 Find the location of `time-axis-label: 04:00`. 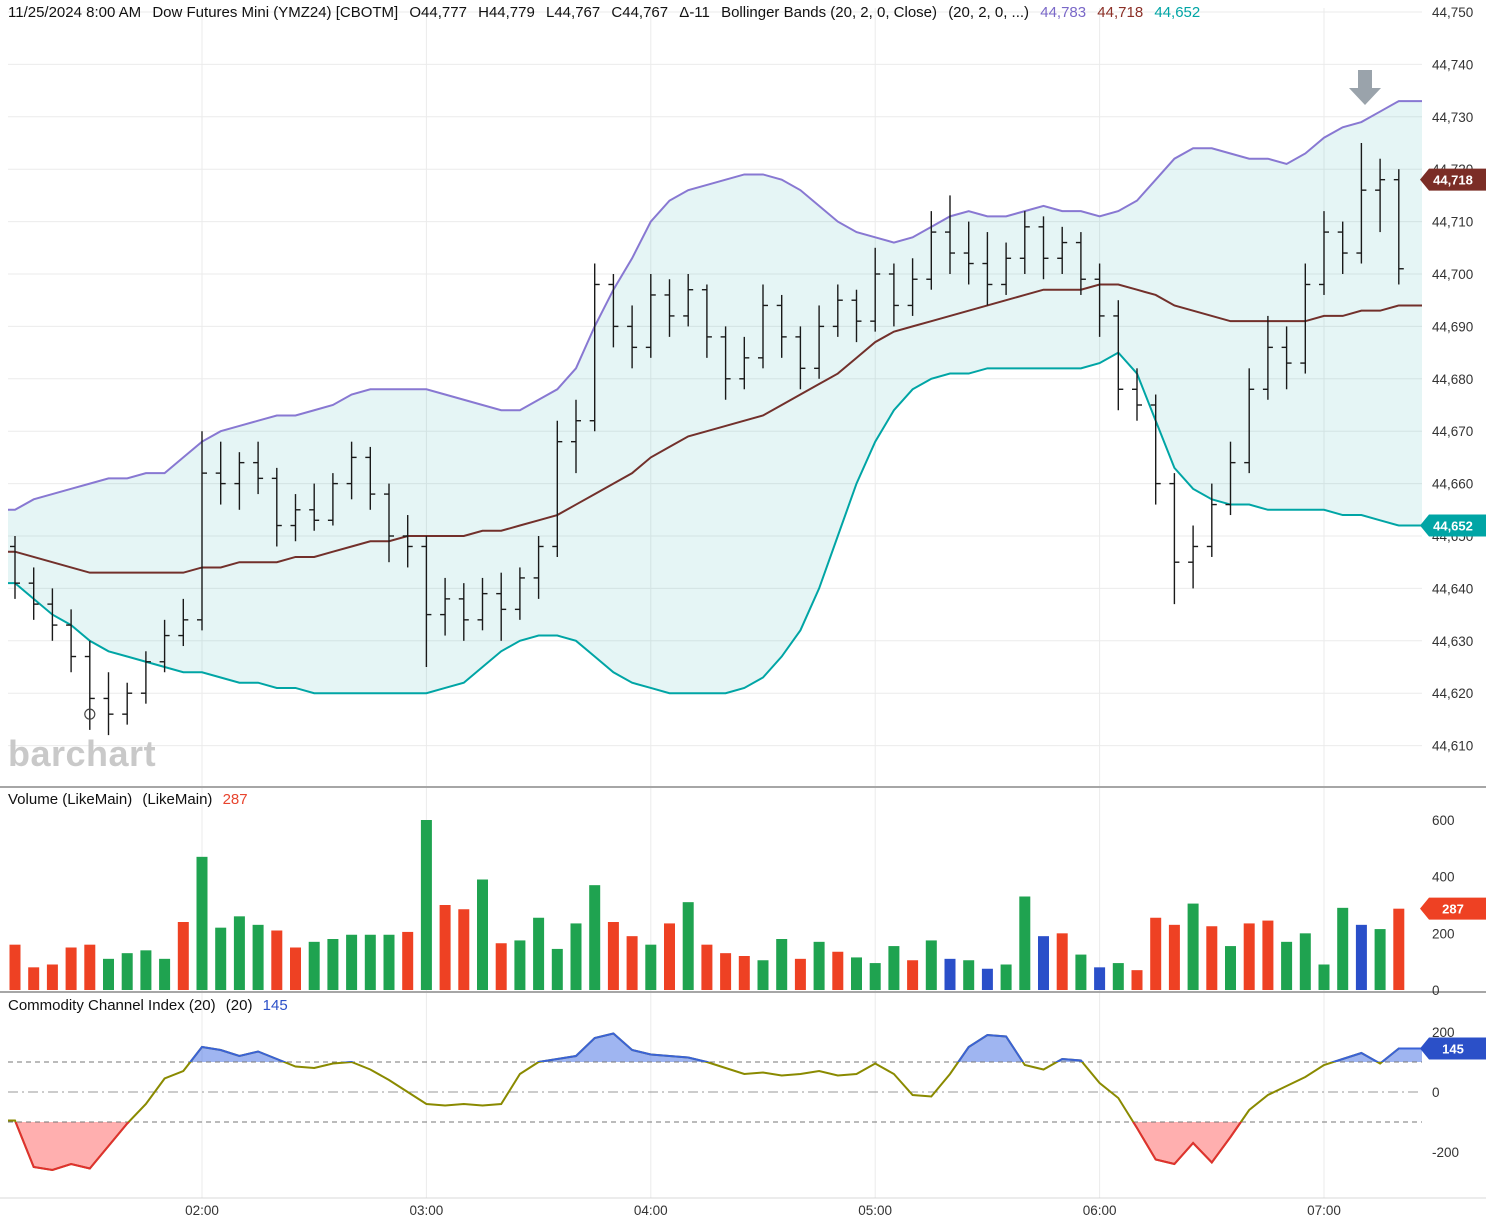

time-axis-label: 04:00 is located at coordinates (650, 1210).